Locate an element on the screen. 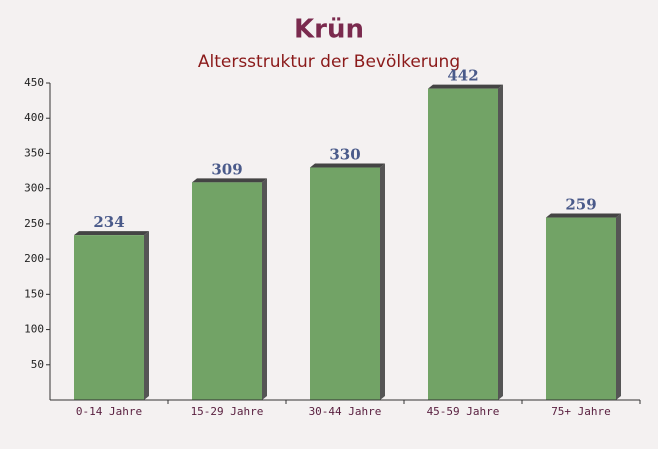 The image size is (658, 449). chart-subtitle: Altersstruktur der Bevölkerung is located at coordinates (329, 62).